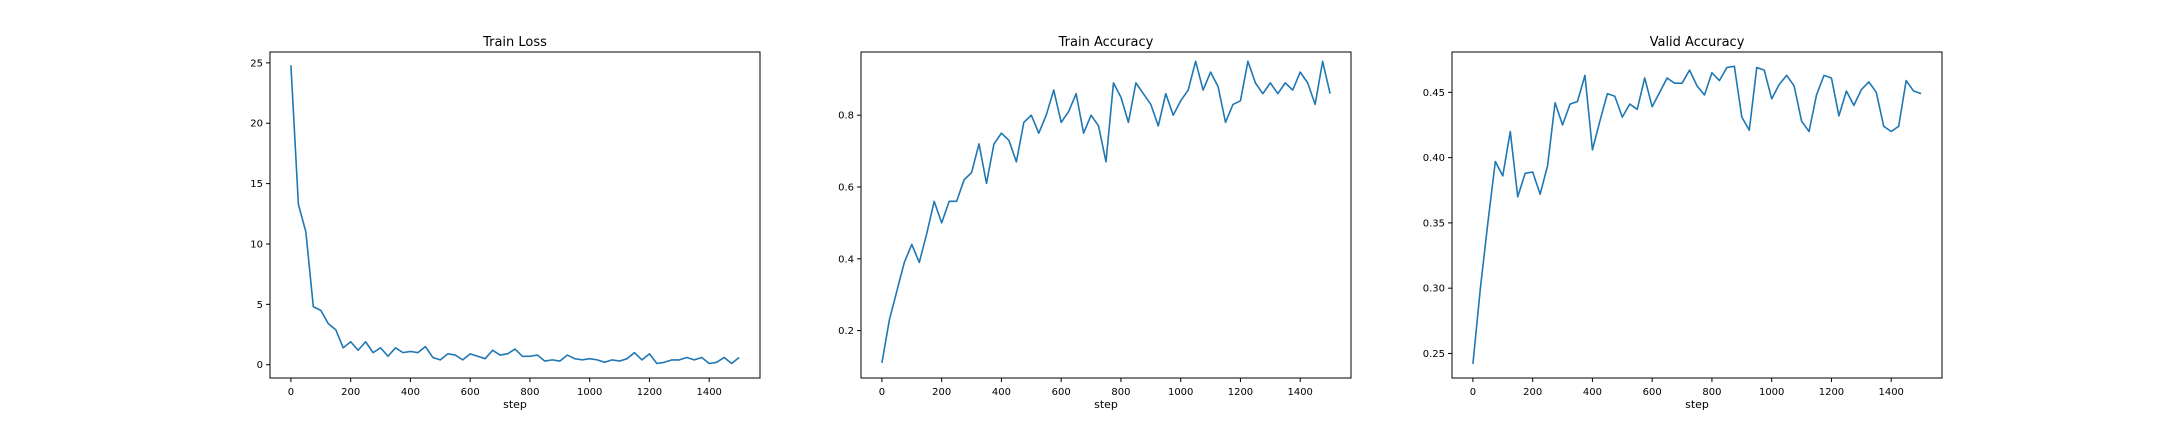 The height and width of the screenshot is (432, 2160). What do you see at coordinates (1434, 289) in the screenshot?
I see `y-tick-label: 0.30` at bounding box center [1434, 289].